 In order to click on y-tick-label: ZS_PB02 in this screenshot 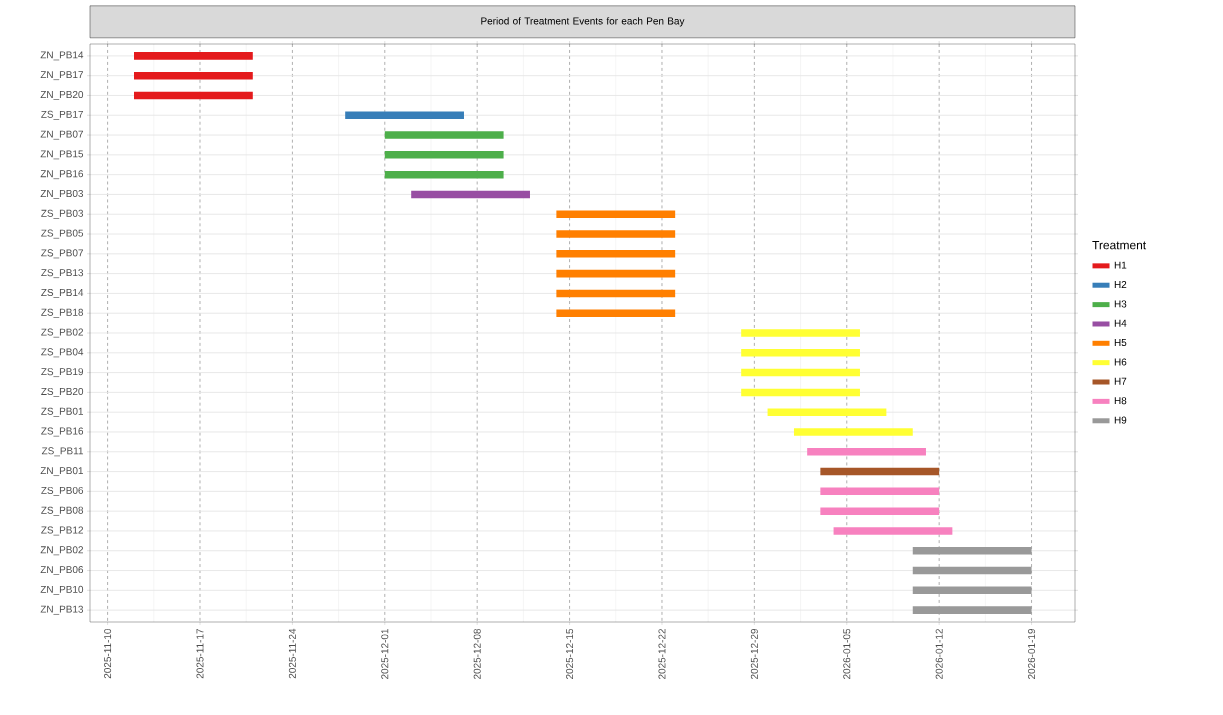, I will do `click(62, 333)`.